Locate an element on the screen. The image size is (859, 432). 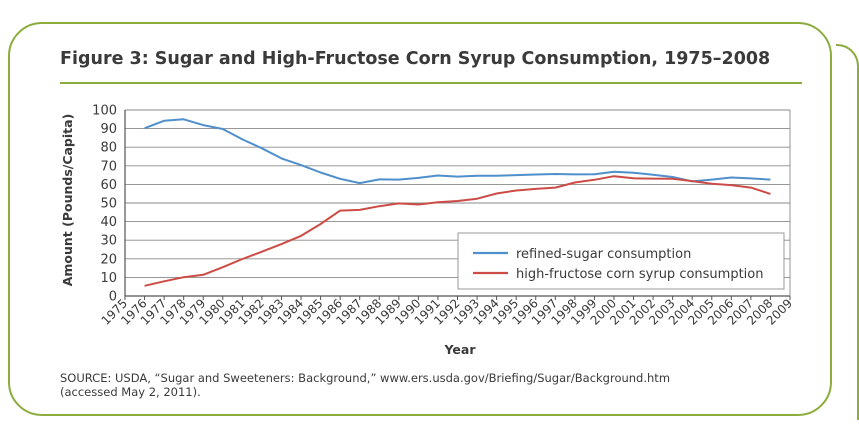
y-tick-labels: 0 10 20 30 40 50 60 70 80 90 100 is located at coordinates (104, 204).